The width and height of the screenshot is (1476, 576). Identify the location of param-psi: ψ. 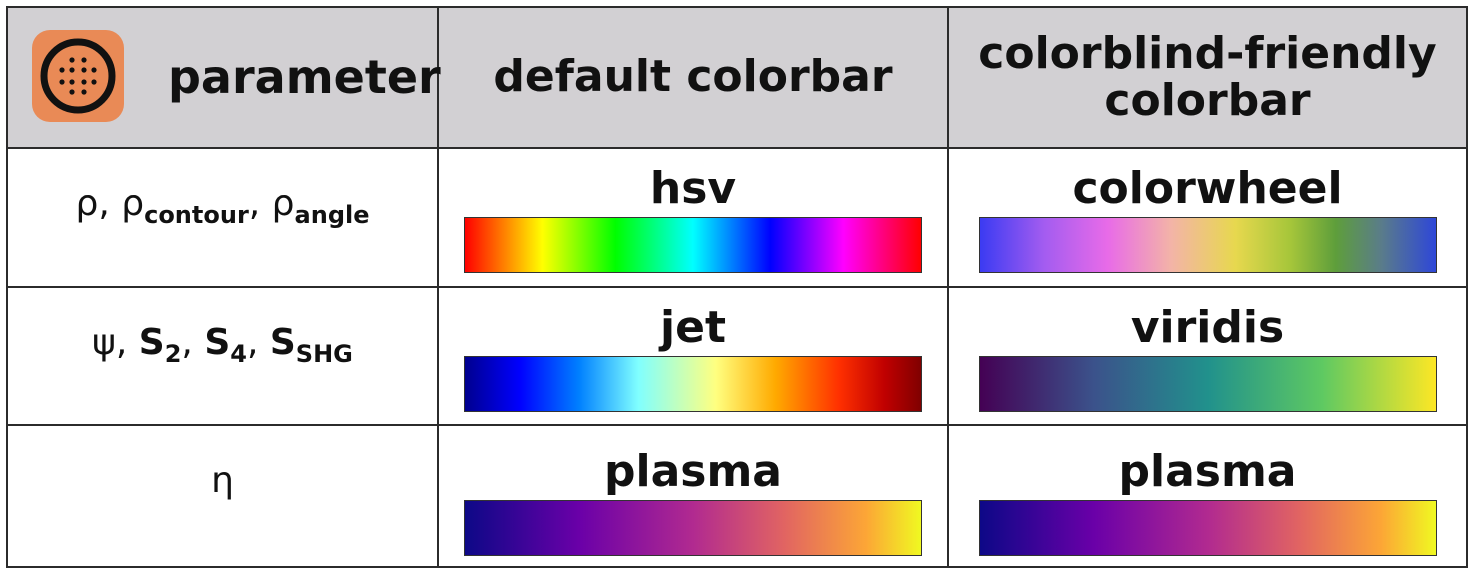
(104, 342).